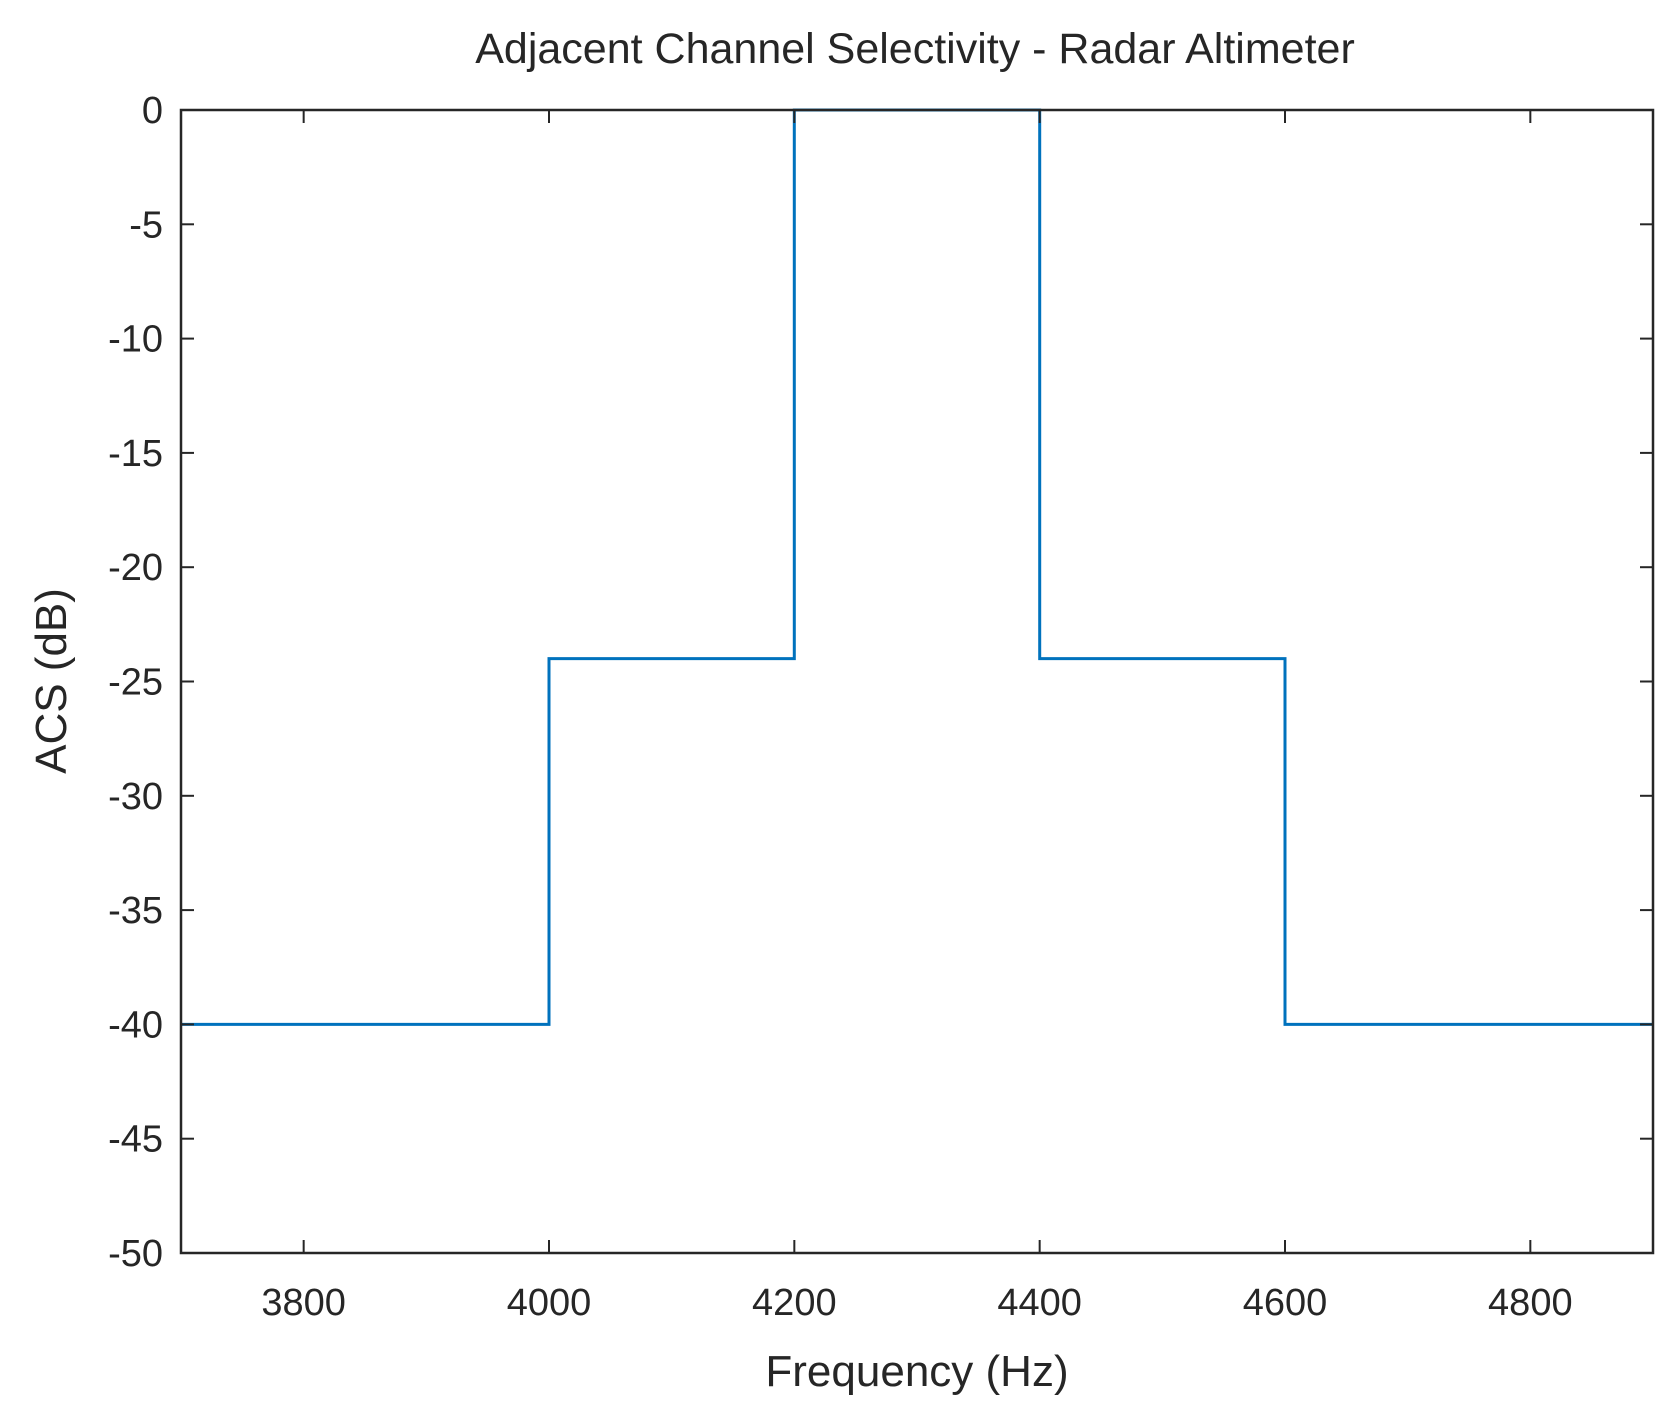 The width and height of the screenshot is (1679, 1410). I want to click on x-axis-label: Frequency (Hz), so click(916, 1371).